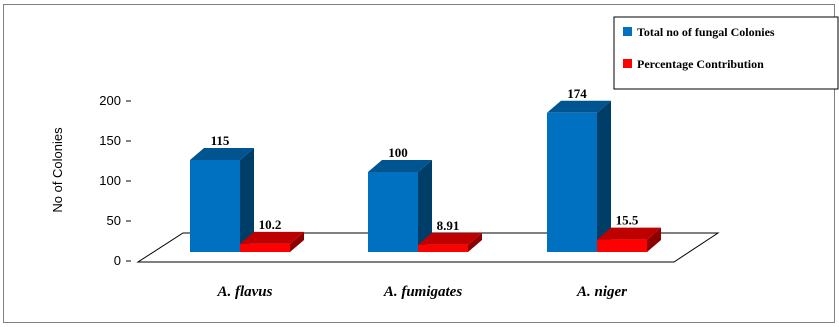 The image size is (839, 327). I want to click on y-tick-label: 150, so click(110, 140).